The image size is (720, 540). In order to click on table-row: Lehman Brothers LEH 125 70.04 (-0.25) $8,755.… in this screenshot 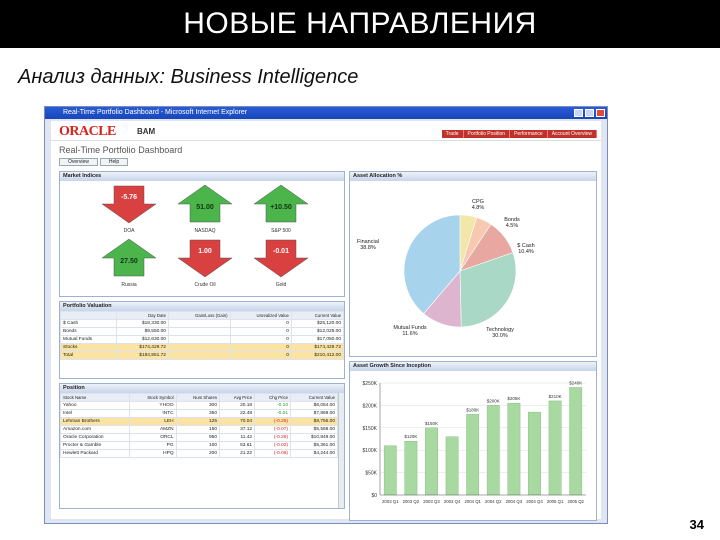, I will do `click(199, 421)`.